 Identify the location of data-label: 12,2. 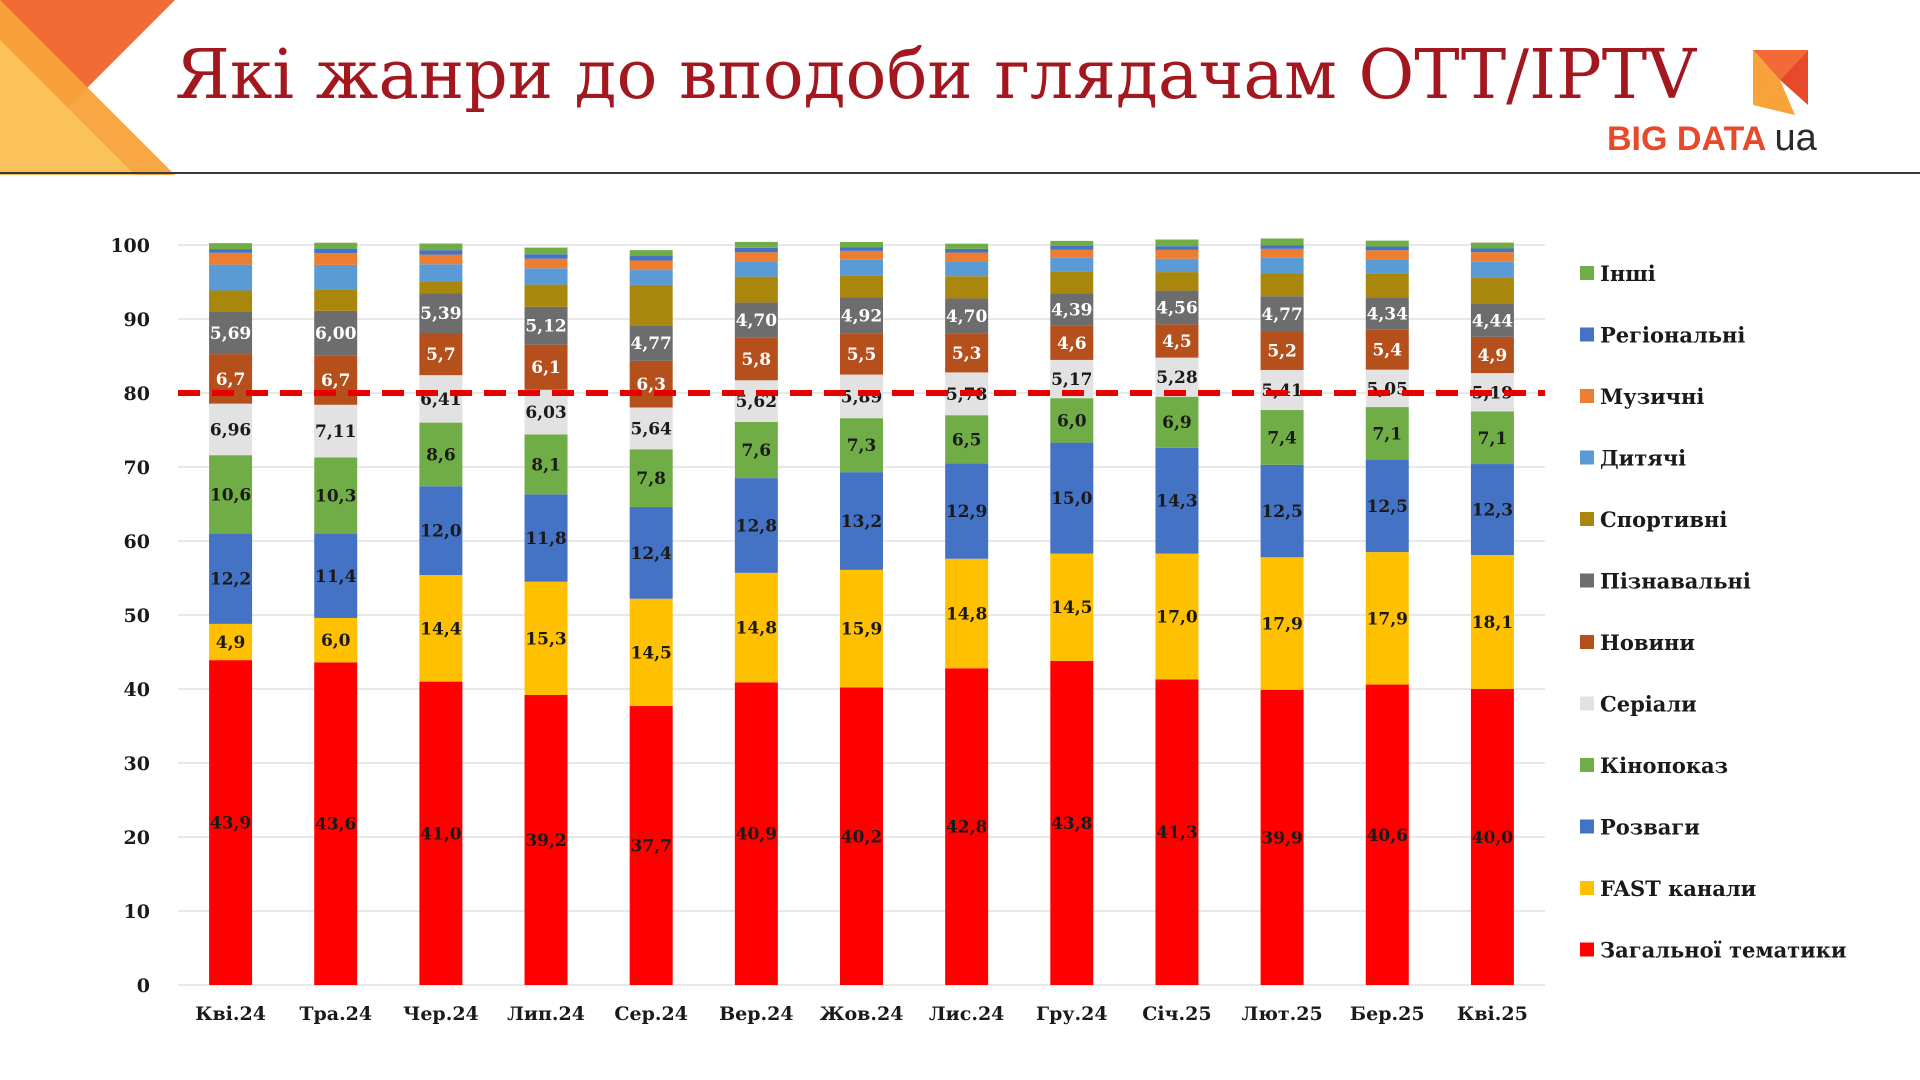
(230, 580).